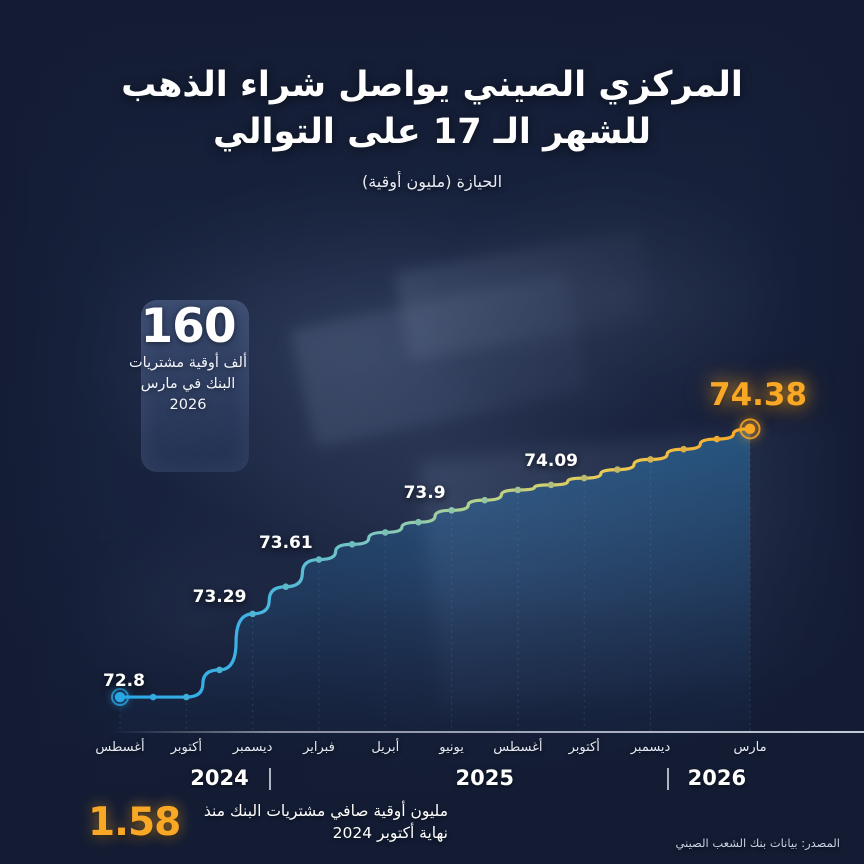 The image size is (864, 864). Describe the element at coordinates (385, 747) in the screenshot. I see `x-tick-label: أبريل` at that location.